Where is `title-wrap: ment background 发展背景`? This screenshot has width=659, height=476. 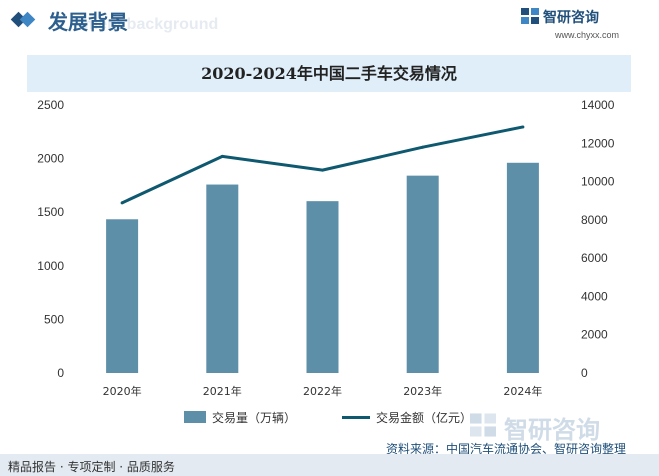 title-wrap: ment background 发展背景 is located at coordinates (178, 21).